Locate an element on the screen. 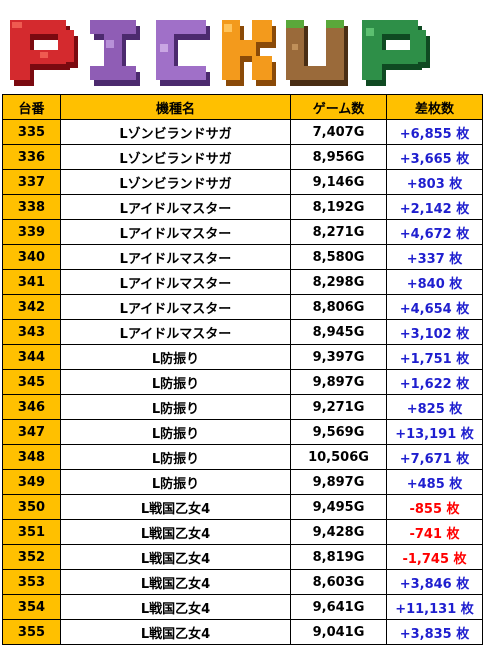 This screenshot has height=645, width=484. machine-number-cell: 346 is located at coordinates (31, 407).